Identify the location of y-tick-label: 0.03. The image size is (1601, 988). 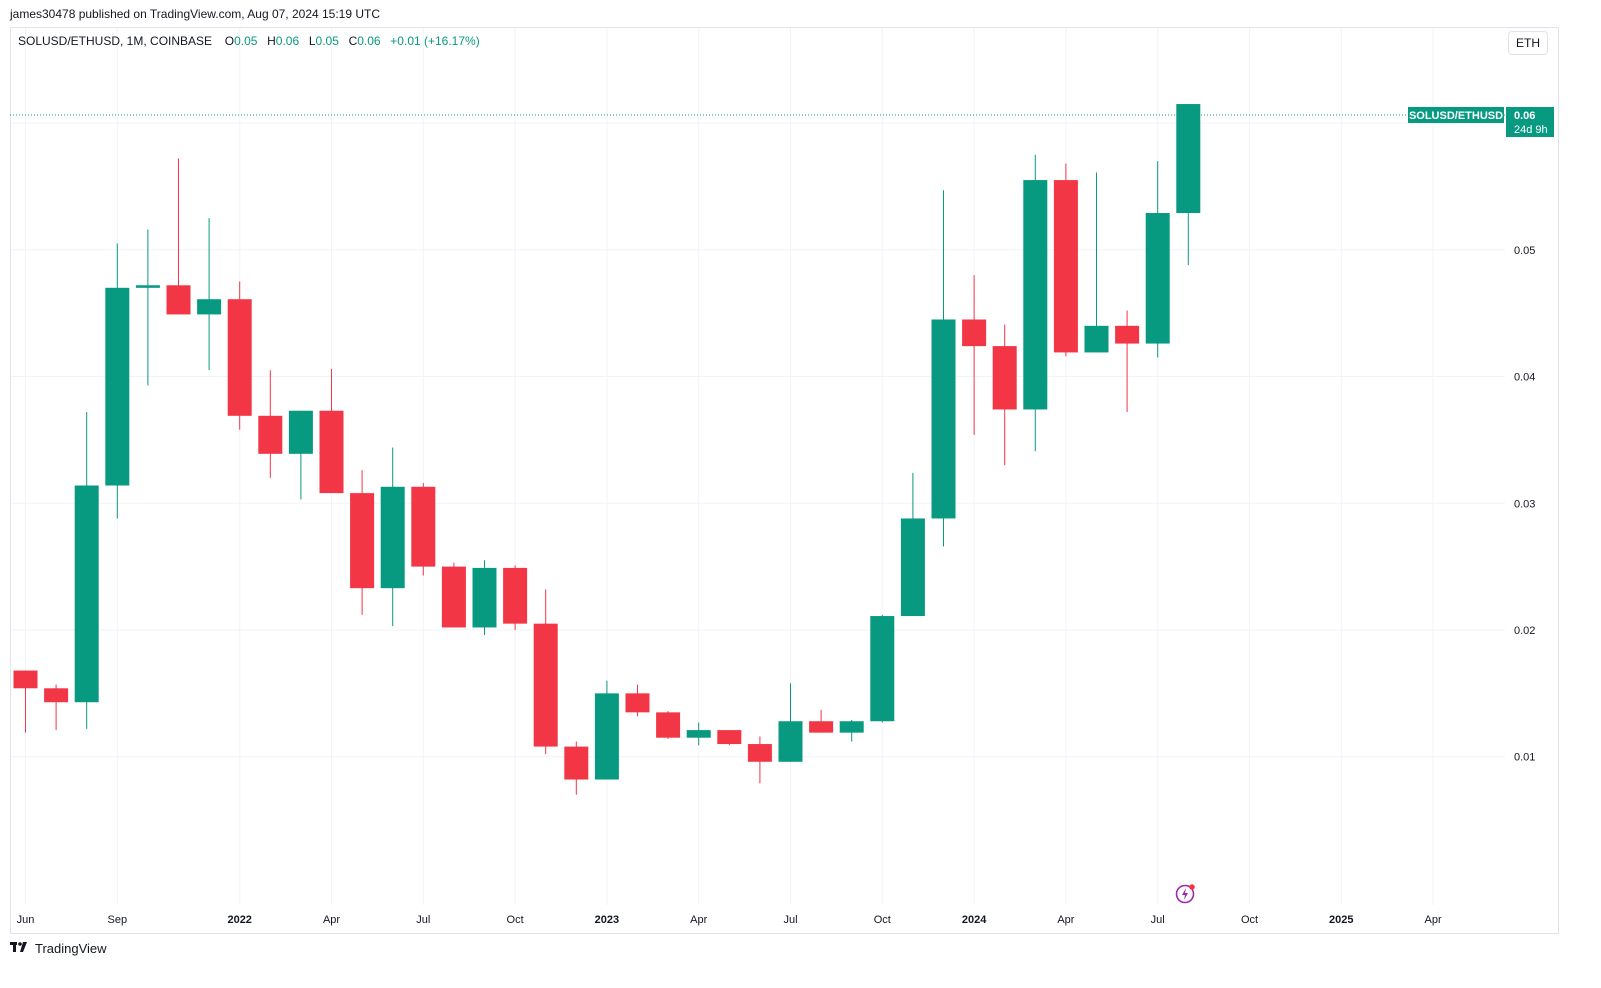
(1524, 504).